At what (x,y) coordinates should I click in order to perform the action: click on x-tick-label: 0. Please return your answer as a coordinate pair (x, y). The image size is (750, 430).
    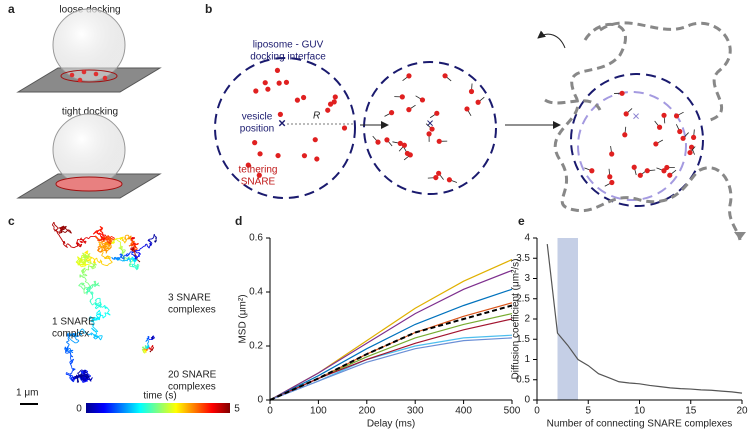
    Looking at the image, I should click on (270, 411).